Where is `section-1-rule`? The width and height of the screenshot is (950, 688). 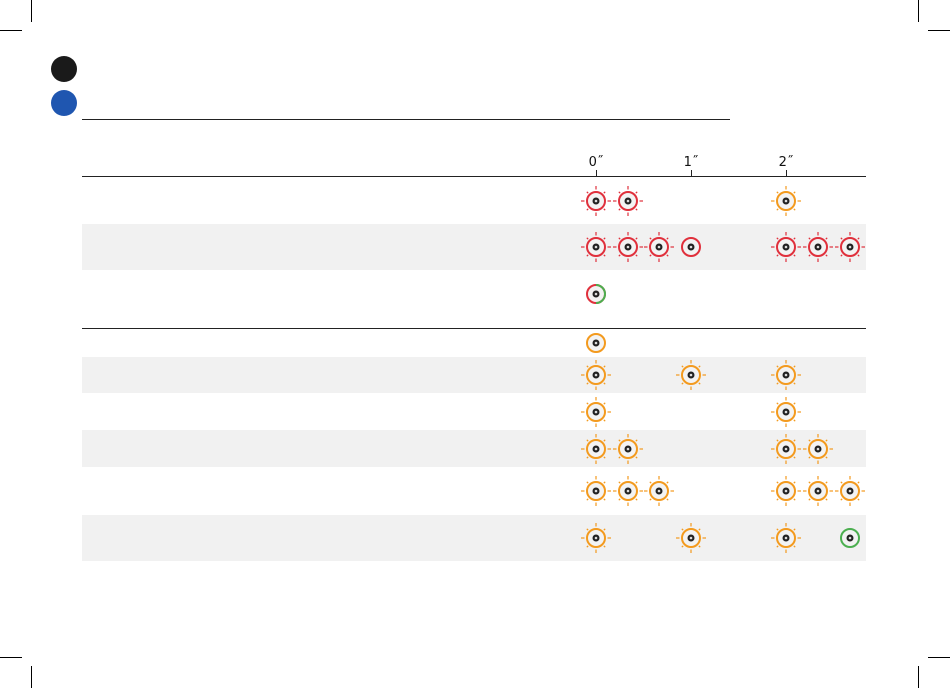
section-1-rule is located at coordinates (474, 176).